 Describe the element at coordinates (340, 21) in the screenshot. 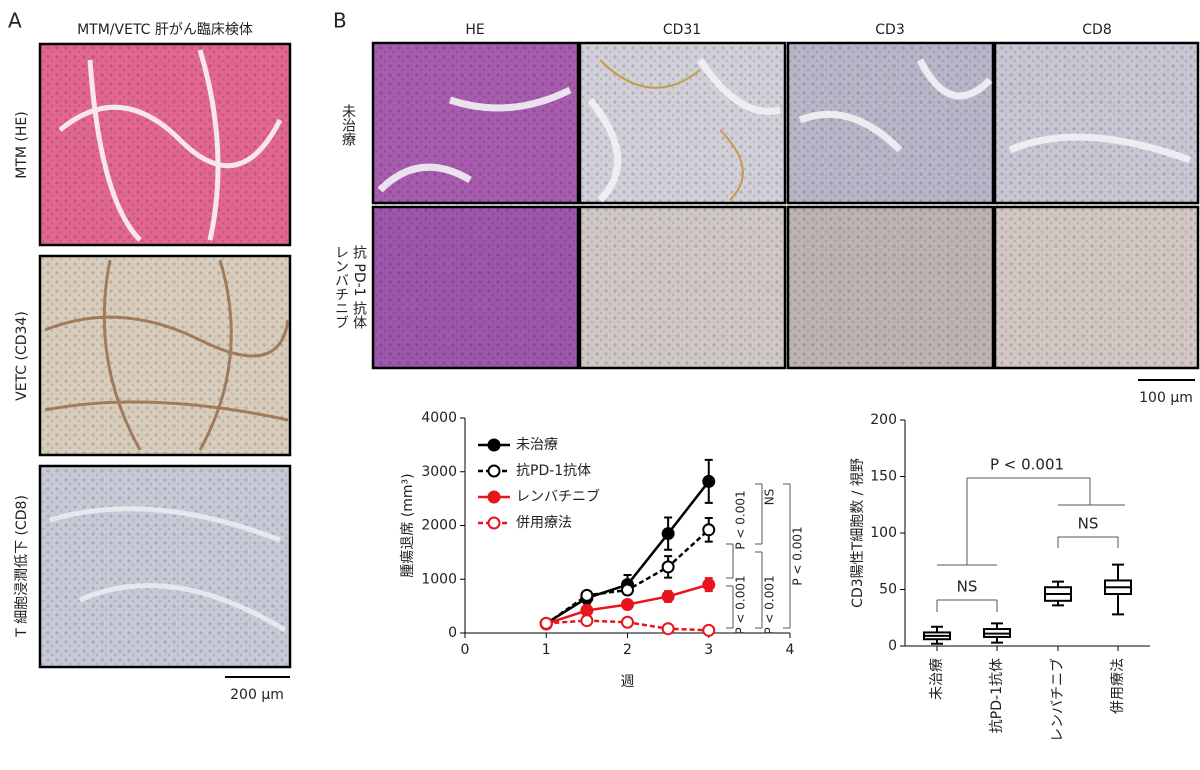

I see `panel-label: B` at that location.